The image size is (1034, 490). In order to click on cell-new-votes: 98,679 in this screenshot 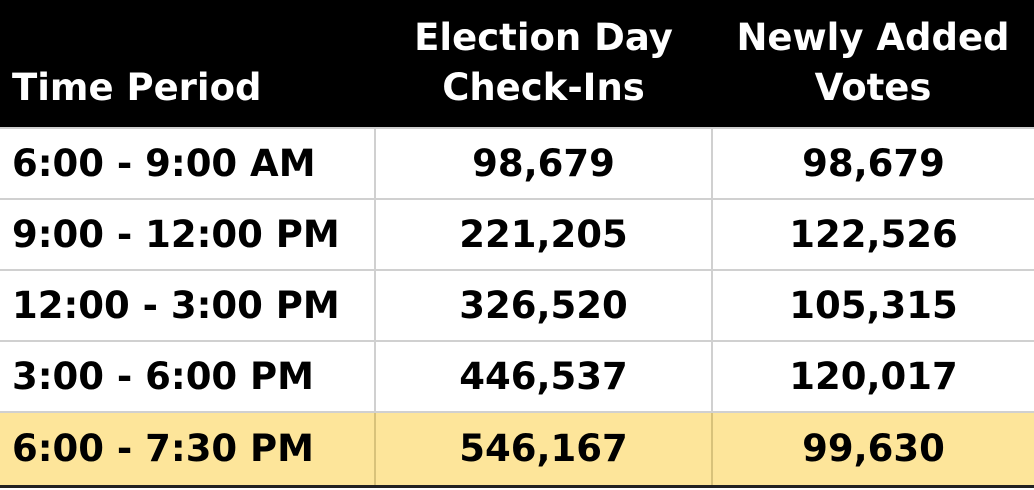, I will do `click(872, 163)`.